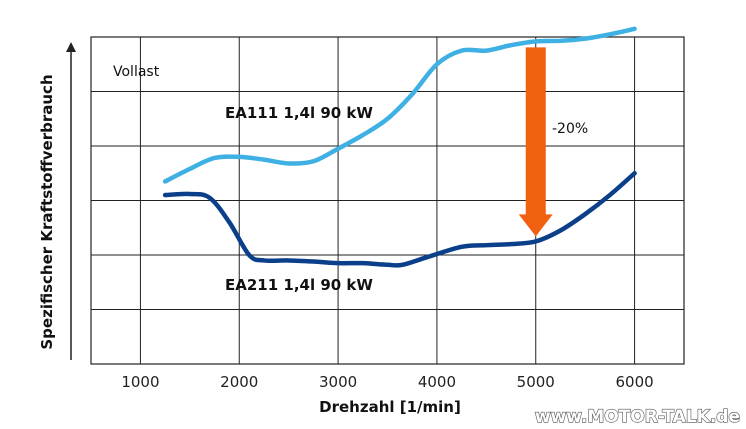 The width and height of the screenshot is (746, 429). I want to click on x-tick-label: 1000, so click(140, 382).